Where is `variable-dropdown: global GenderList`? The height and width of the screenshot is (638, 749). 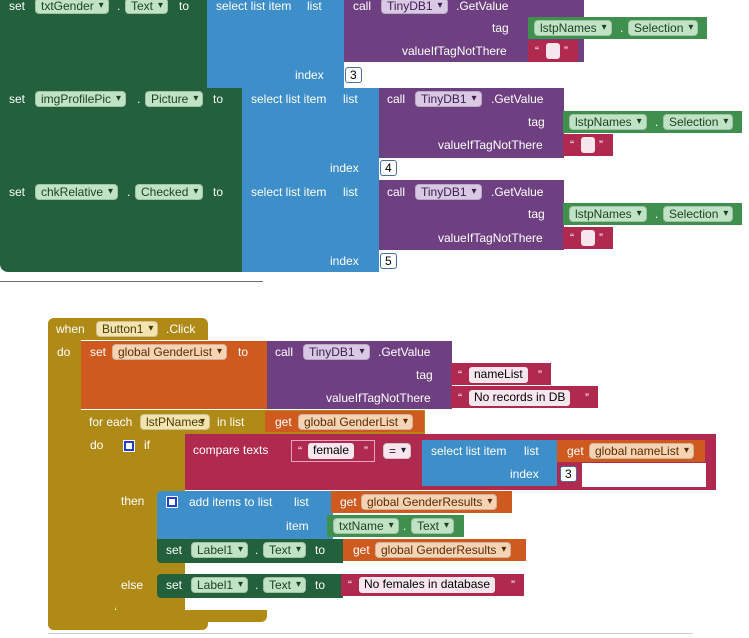 variable-dropdown: global GenderList is located at coordinates (356, 422).